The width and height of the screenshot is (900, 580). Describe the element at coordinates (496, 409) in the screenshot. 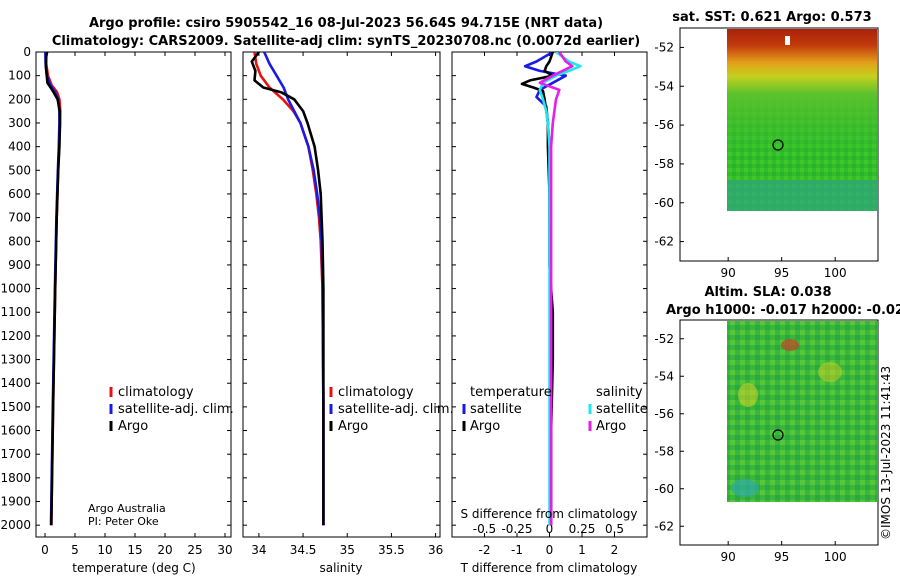

I see `legend-label-t-satellite: satellite` at that location.